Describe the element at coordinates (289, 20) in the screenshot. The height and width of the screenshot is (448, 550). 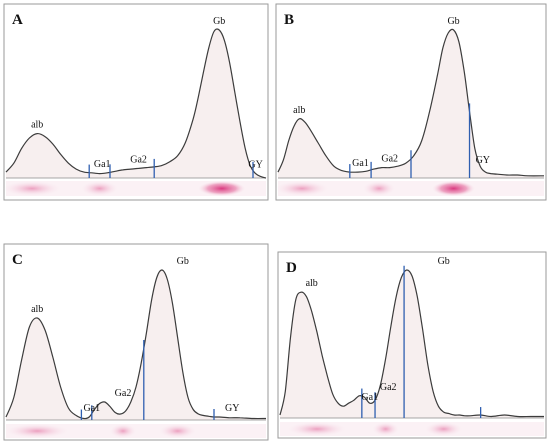
I see `panel-letter: B` at that location.